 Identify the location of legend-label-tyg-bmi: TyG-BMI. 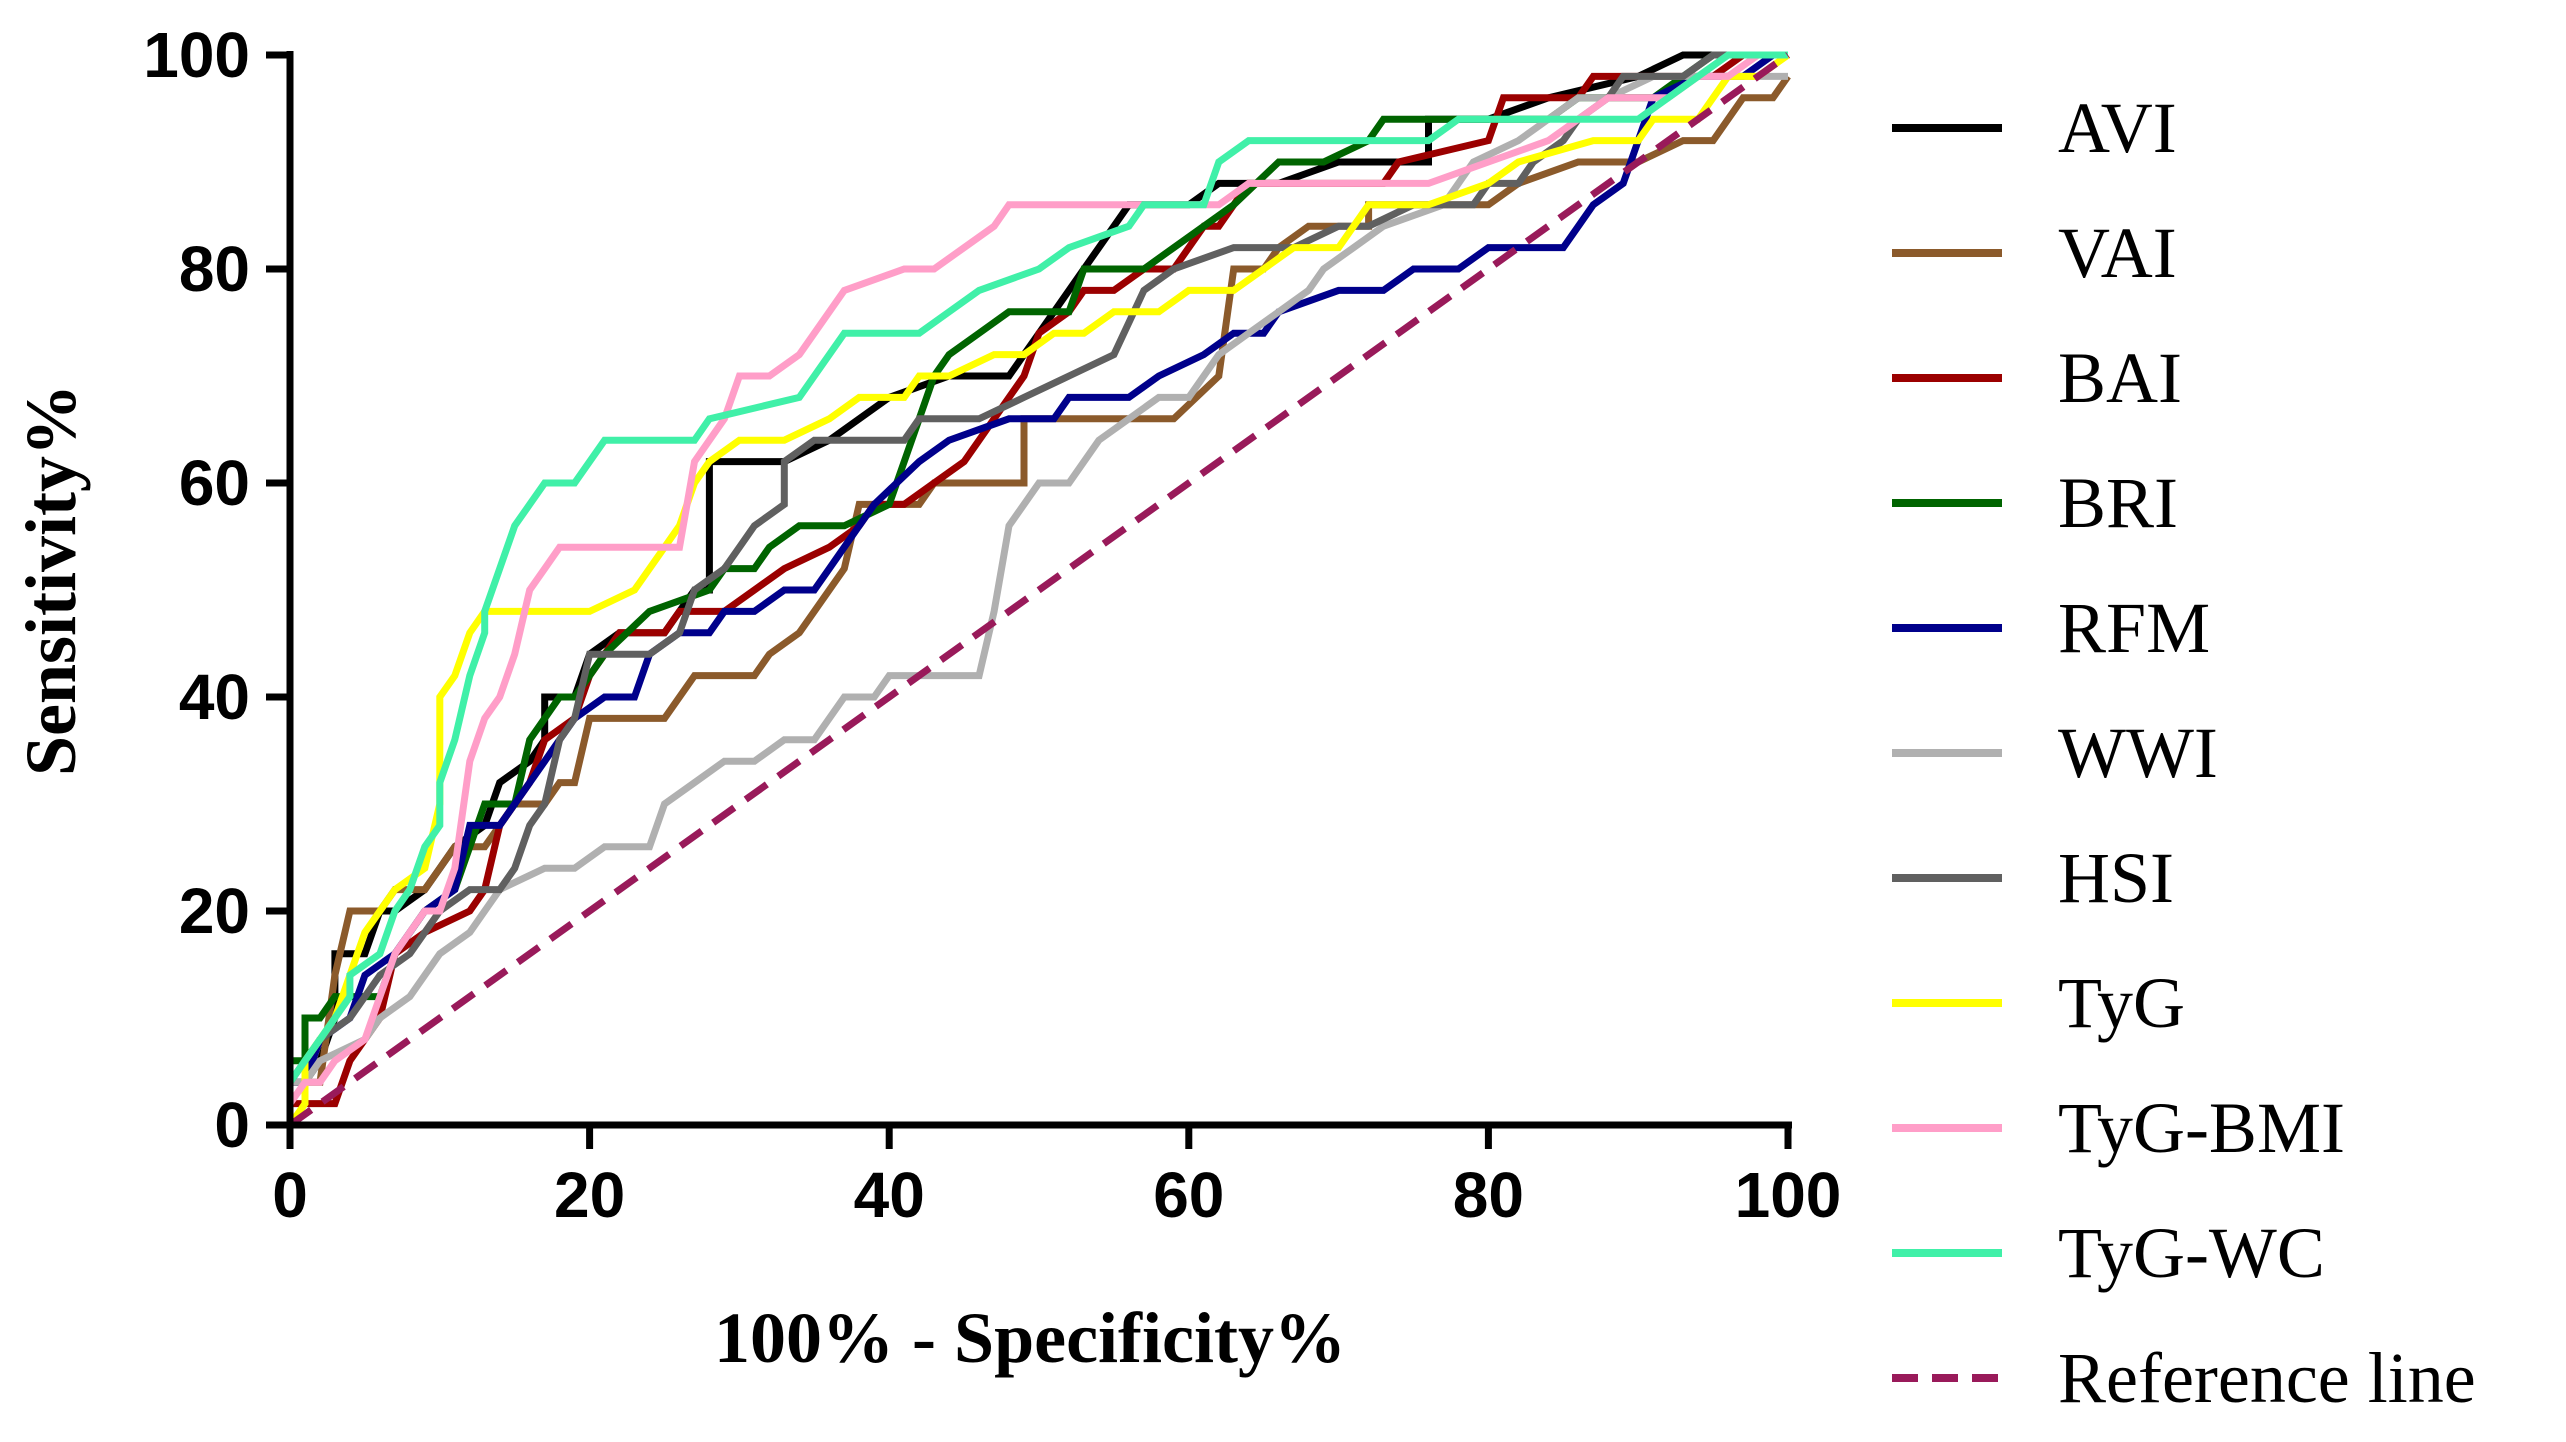
(2201, 1128).